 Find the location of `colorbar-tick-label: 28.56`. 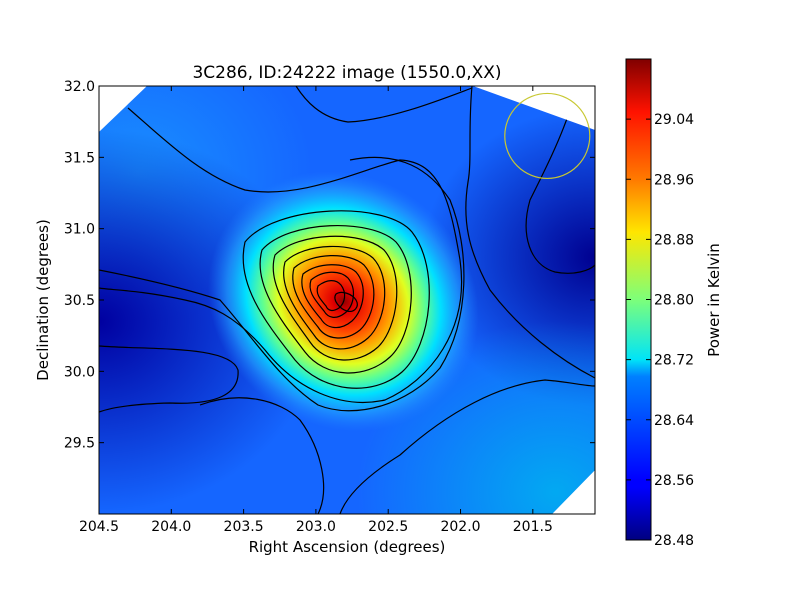

colorbar-tick-label: 28.56 is located at coordinates (674, 481).